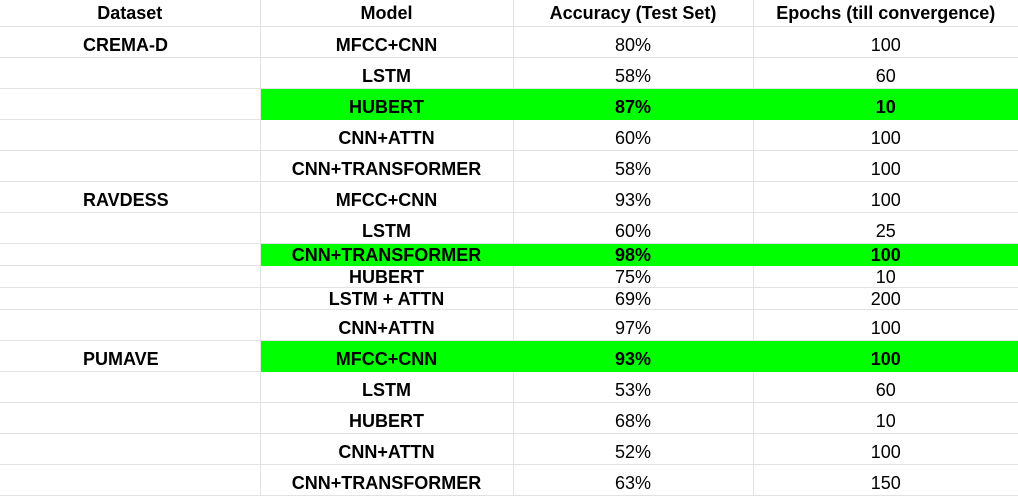 The height and width of the screenshot is (496, 1018). I want to click on epochs-cell: 200, so click(885, 298).